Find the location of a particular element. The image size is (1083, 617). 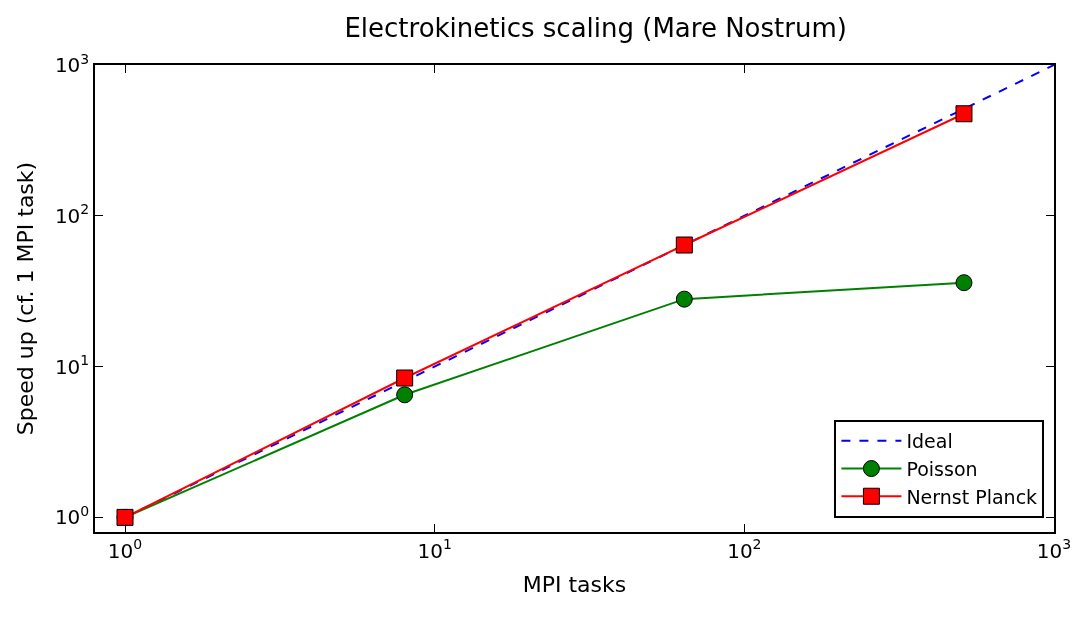

y-tick-label: 10$^{3}$ is located at coordinates (72, 63).